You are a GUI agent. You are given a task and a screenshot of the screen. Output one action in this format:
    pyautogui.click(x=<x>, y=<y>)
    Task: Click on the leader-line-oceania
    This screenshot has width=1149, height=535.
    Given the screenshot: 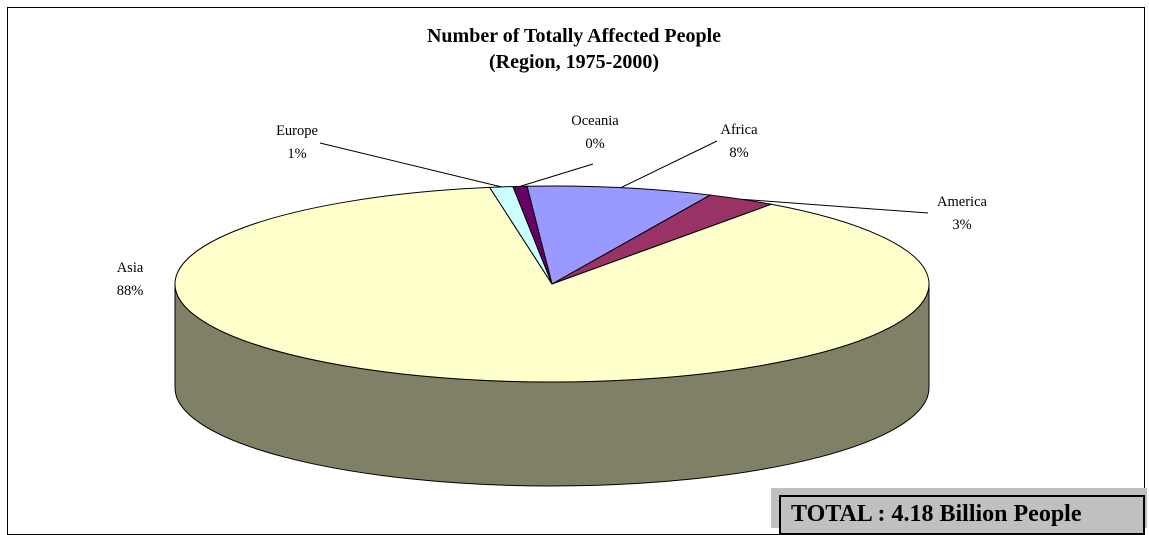 What is the action you would take?
    pyautogui.click(x=556, y=175)
    